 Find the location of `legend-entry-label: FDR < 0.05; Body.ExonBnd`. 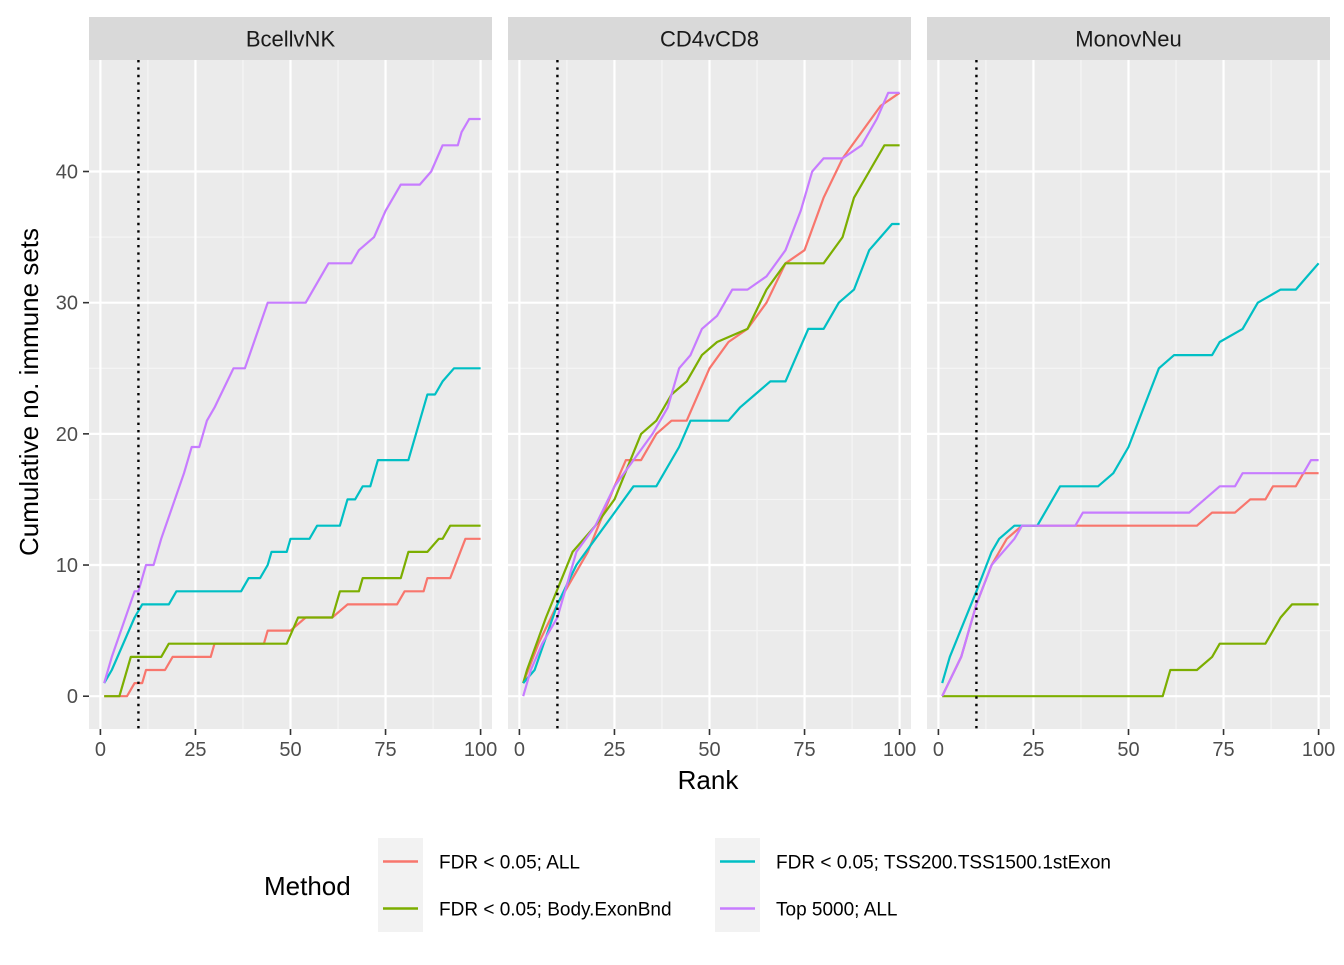

legend-entry-label: FDR < 0.05; Body.ExonBnd is located at coordinates (555, 910).